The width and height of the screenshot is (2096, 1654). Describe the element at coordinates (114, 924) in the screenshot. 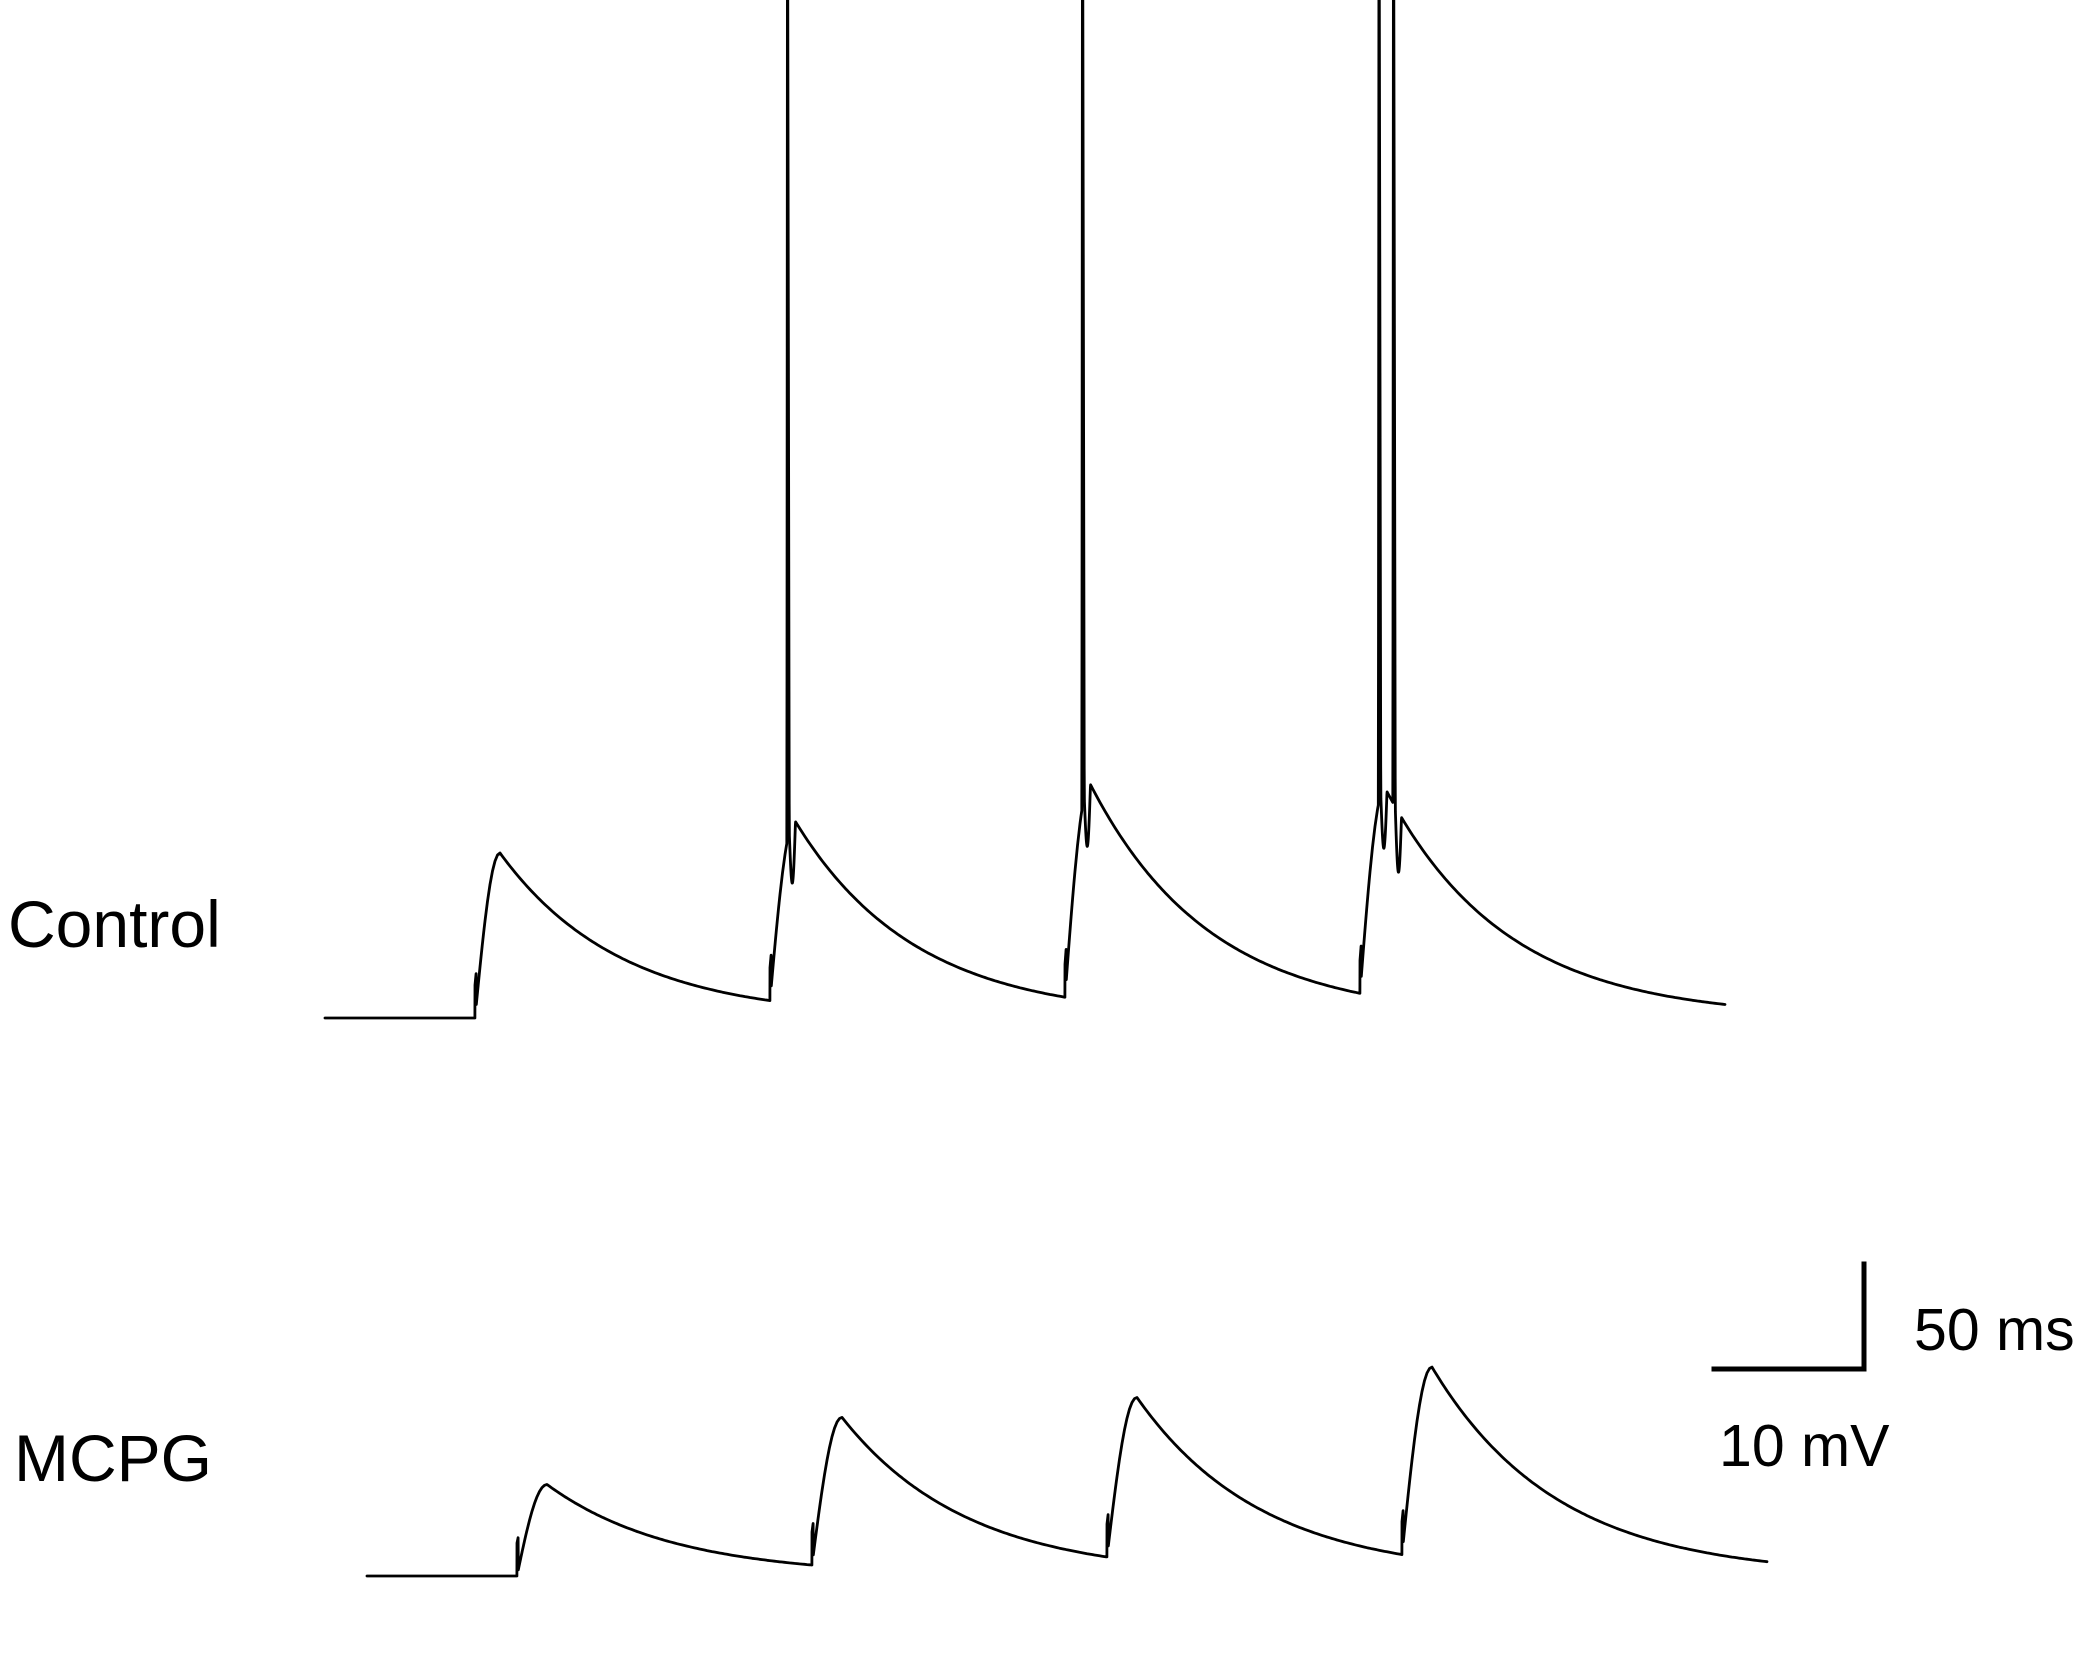

I see `label-control: Control` at that location.